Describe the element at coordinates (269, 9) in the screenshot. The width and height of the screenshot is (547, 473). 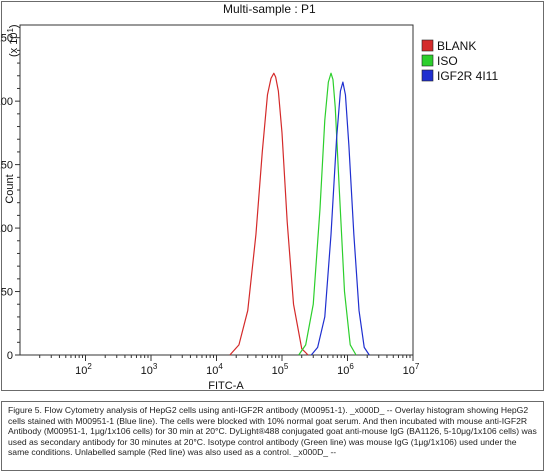
I see `chart-title: Multi-sample : P1` at that location.